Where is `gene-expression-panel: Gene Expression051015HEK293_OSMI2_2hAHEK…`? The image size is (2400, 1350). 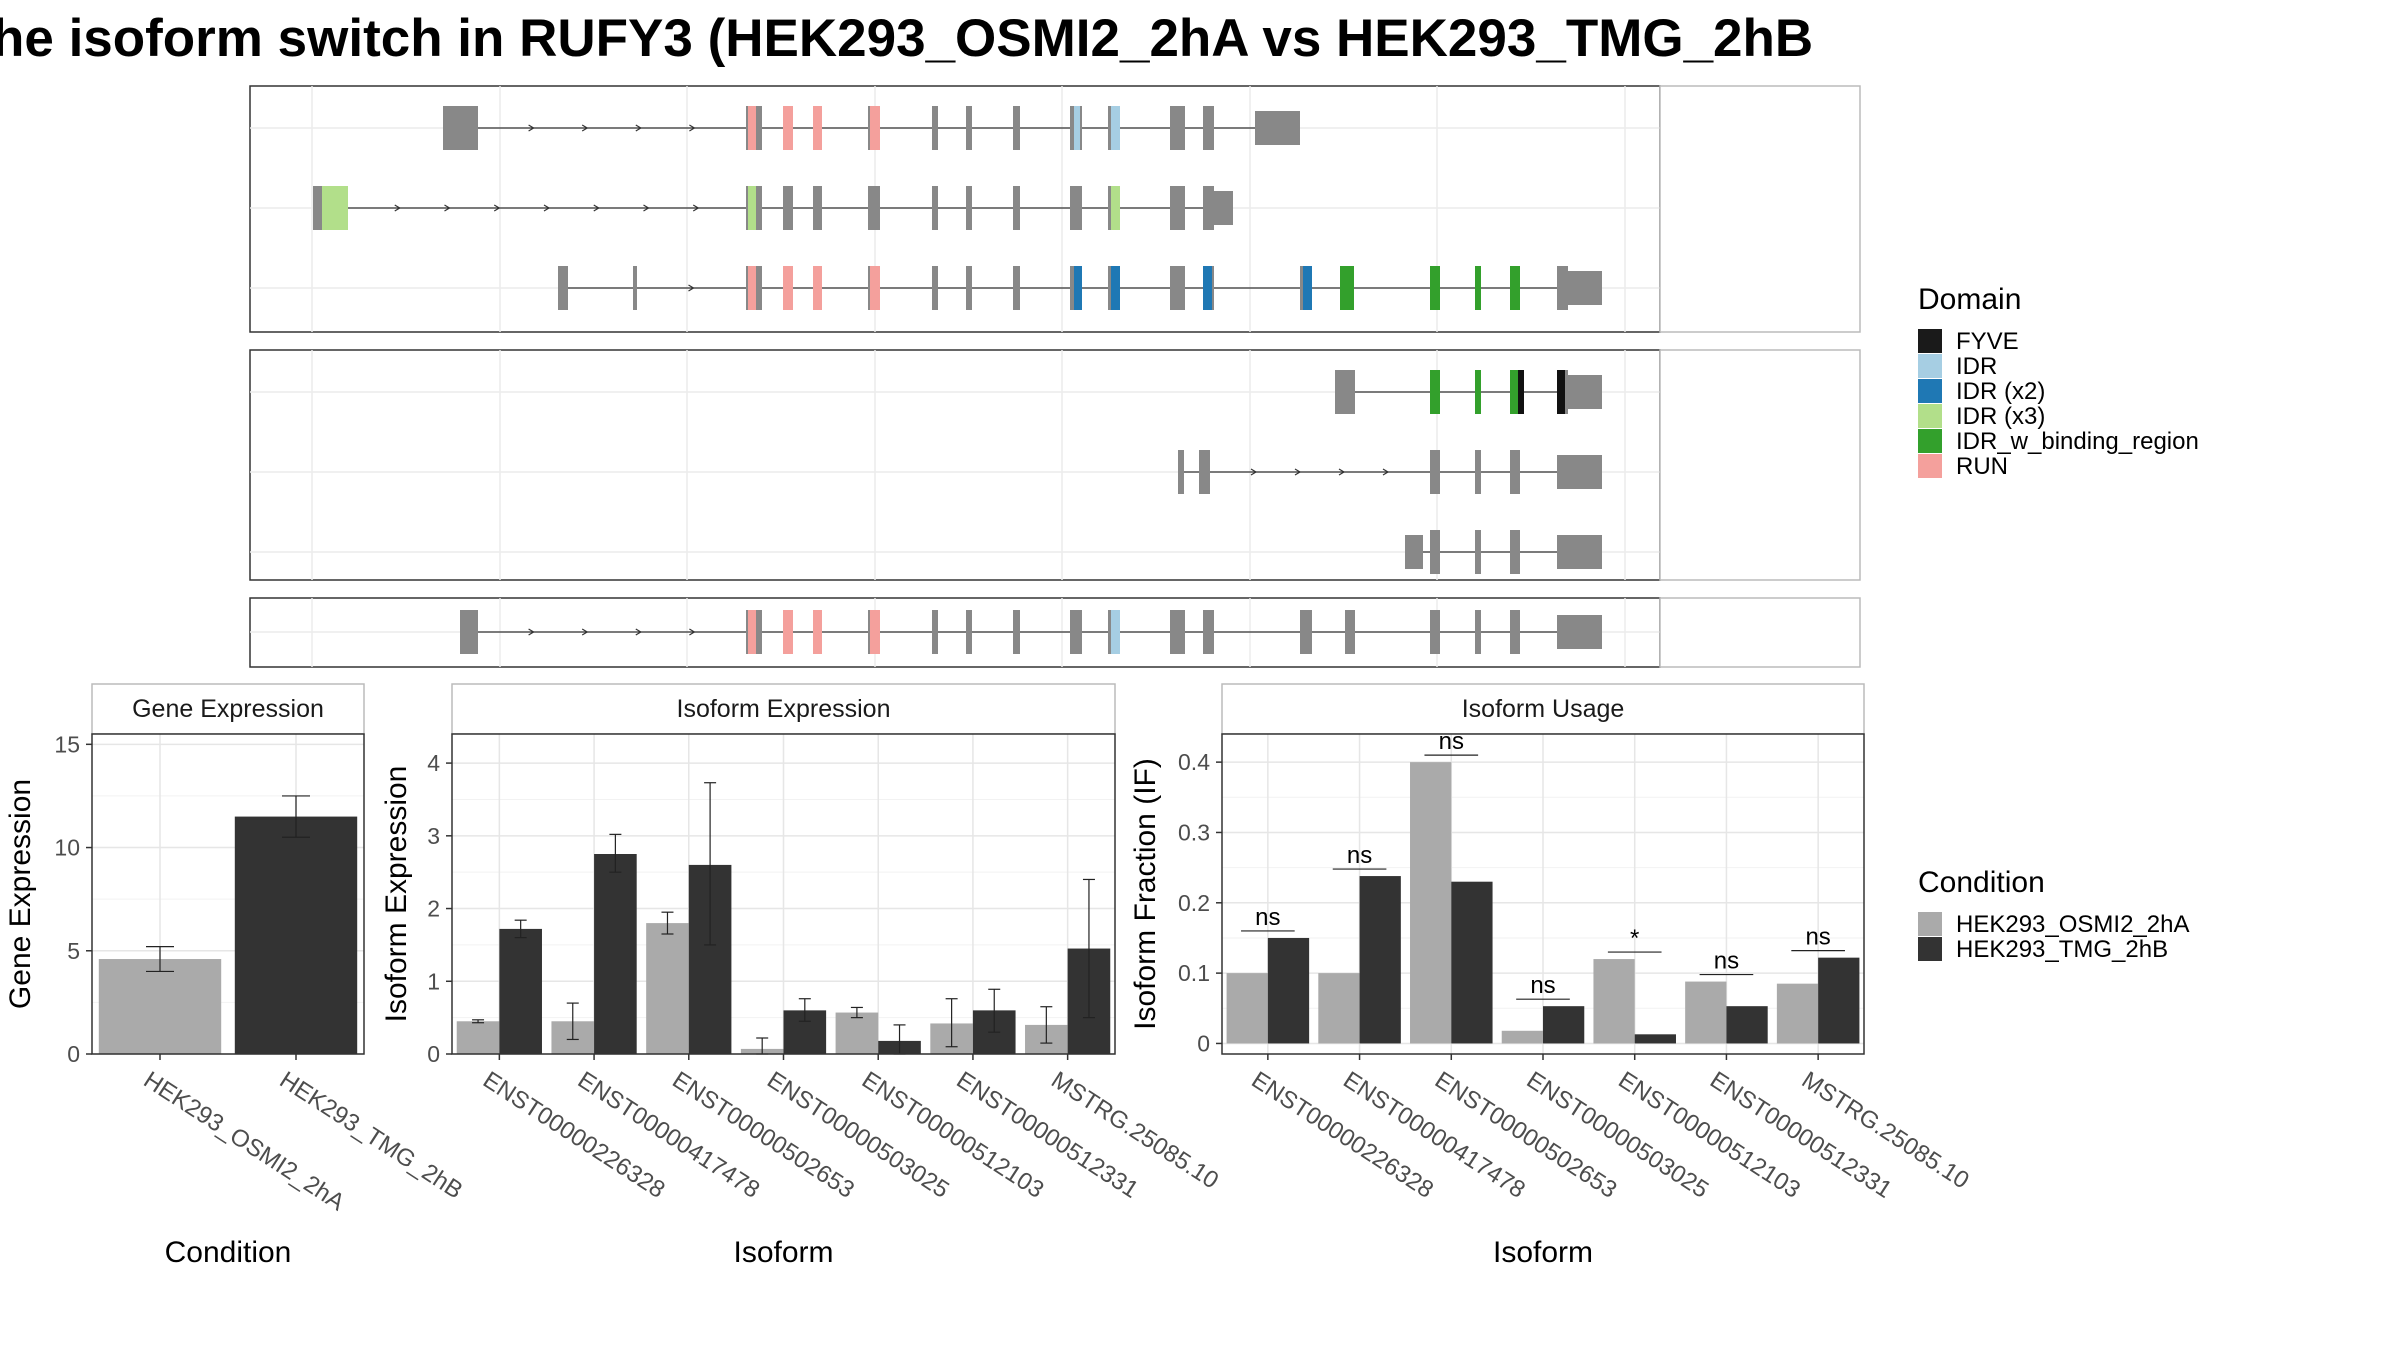
gene-expression-panel: Gene Expression051015HEK293_OSMI2_2hAHEK… is located at coordinates (235, 976).